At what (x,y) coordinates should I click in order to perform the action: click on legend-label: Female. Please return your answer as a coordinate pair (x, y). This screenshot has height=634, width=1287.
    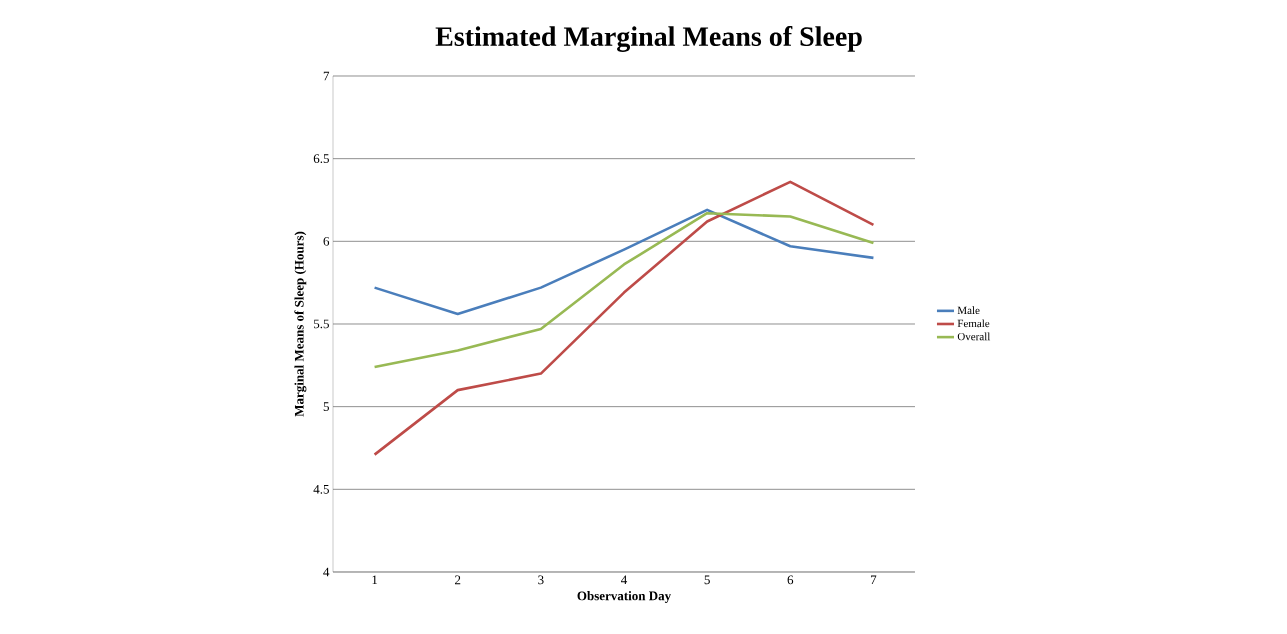
    Looking at the image, I should click on (973, 323).